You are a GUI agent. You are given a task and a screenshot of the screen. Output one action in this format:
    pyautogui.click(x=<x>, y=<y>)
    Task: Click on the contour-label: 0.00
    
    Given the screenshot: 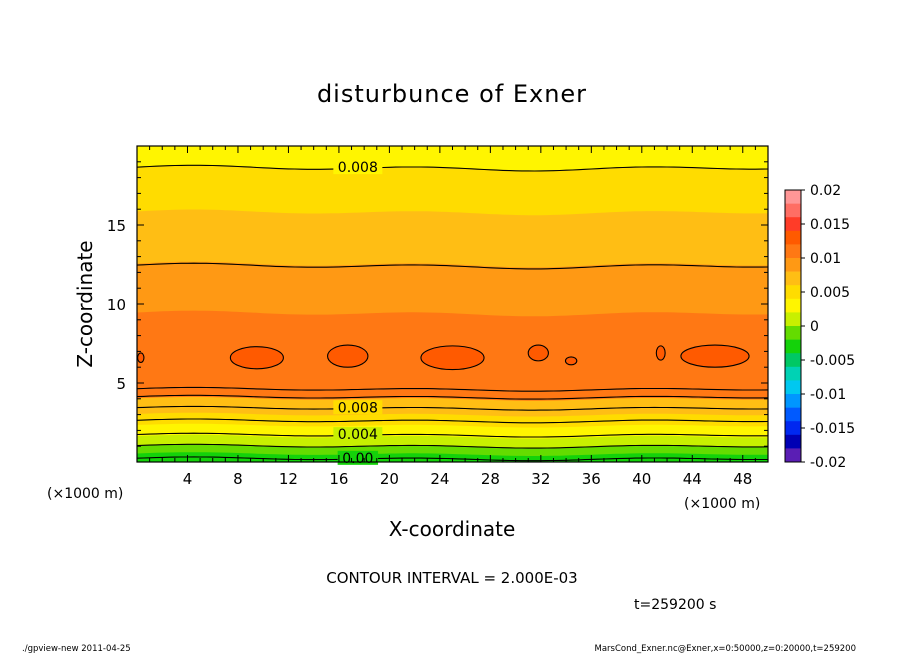 What is the action you would take?
    pyautogui.click(x=357, y=459)
    